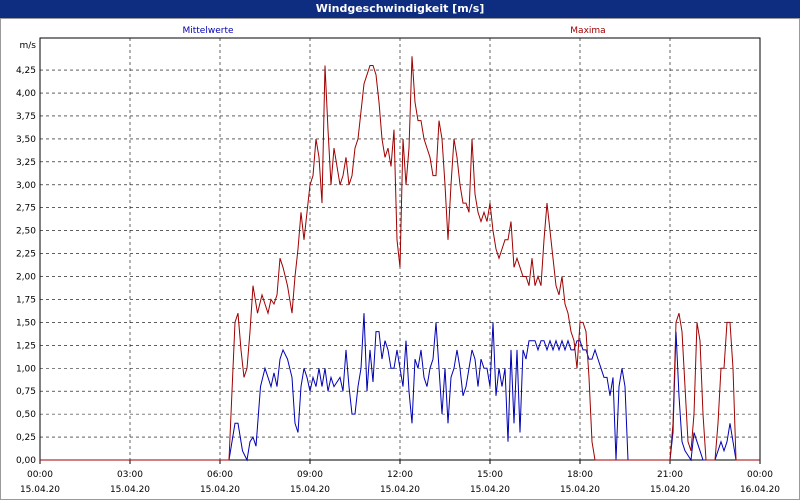 The image size is (800, 500). I want to click on y-tick-label: 3,50, so click(26, 140).